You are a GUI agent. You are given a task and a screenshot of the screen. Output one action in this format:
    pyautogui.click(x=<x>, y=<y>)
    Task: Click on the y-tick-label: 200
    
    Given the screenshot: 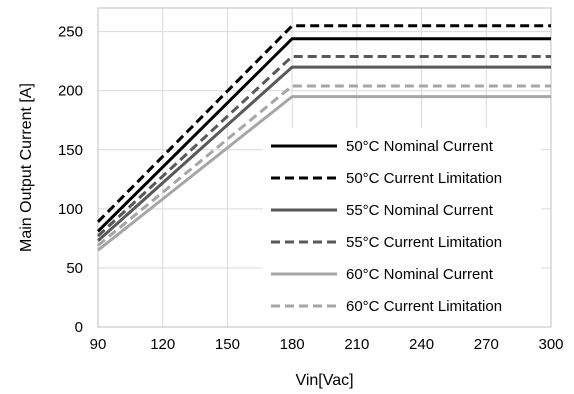 What is the action you would take?
    pyautogui.click(x=70, y=91)
    